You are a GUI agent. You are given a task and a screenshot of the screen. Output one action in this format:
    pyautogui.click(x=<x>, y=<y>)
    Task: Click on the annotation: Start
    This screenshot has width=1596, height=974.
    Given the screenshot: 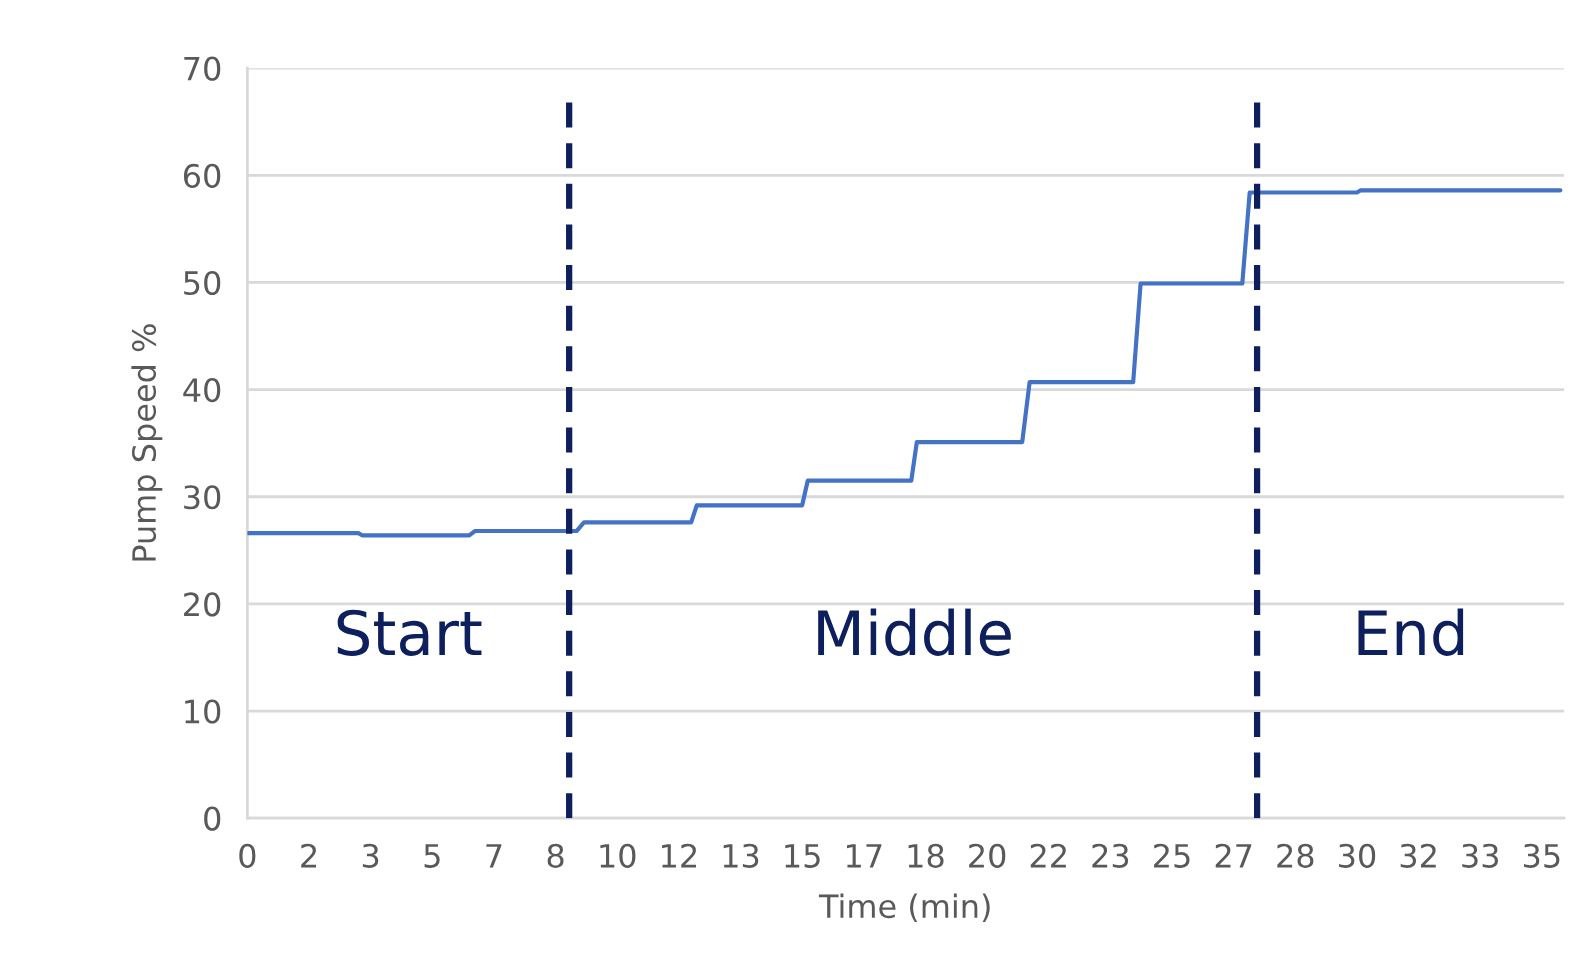 What is the action you would take?
    pyautogui.click(x=409, y=632)
    